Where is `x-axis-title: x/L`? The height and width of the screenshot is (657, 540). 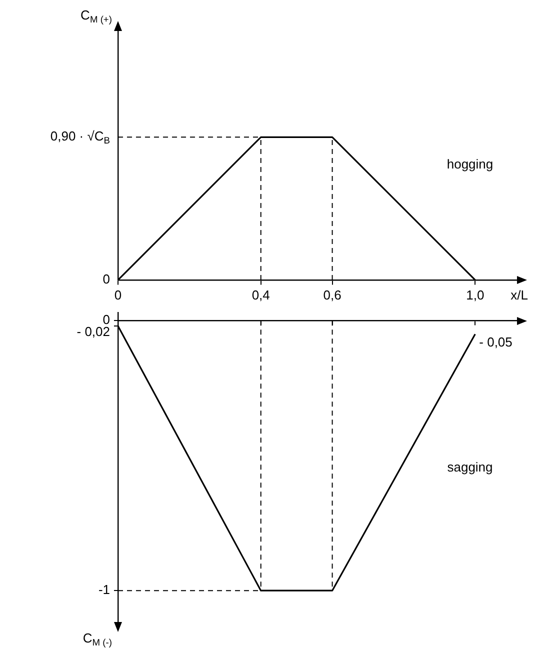
x-axis-title: x/L is located at coordinates (519, 295).